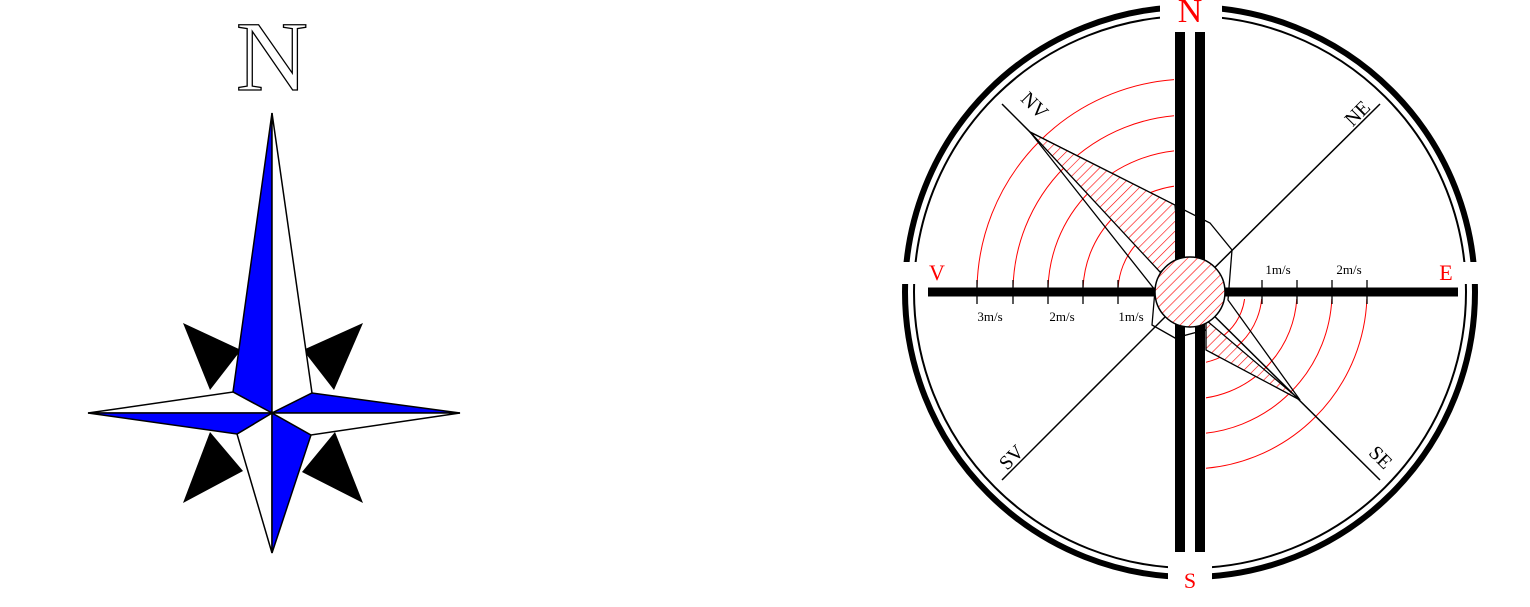  What do you see at coordinates (1190, 580) in the screenshot?
I see `cardinal-label-south: S` at bounding box center [1190, 580].